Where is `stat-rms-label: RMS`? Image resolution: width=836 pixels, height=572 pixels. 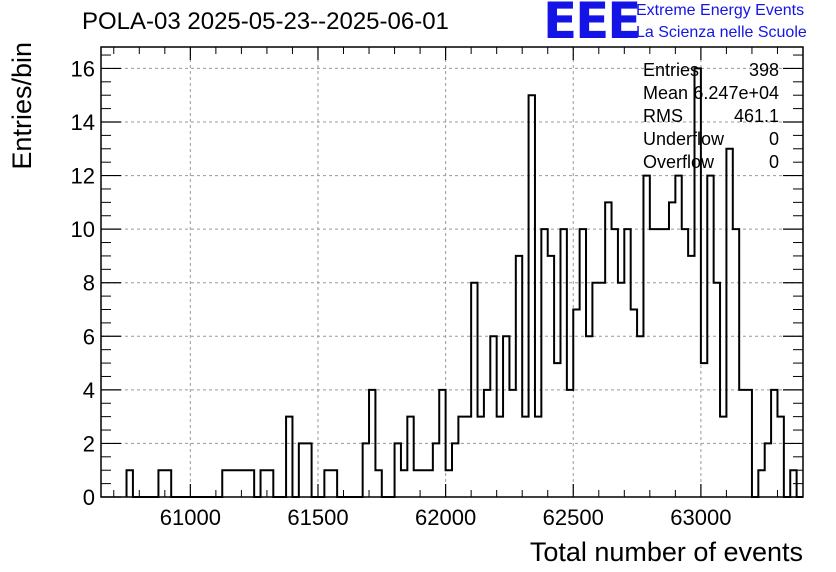 stat-rms-label: RMS is located at coordinates (663, 116).